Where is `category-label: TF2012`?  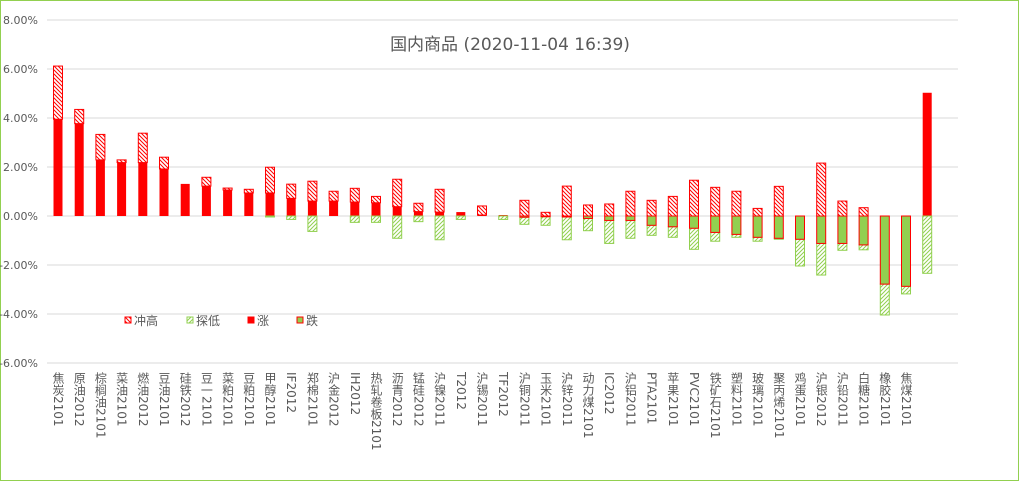
category-label: TF2012 is located at coordinates (503, 394).